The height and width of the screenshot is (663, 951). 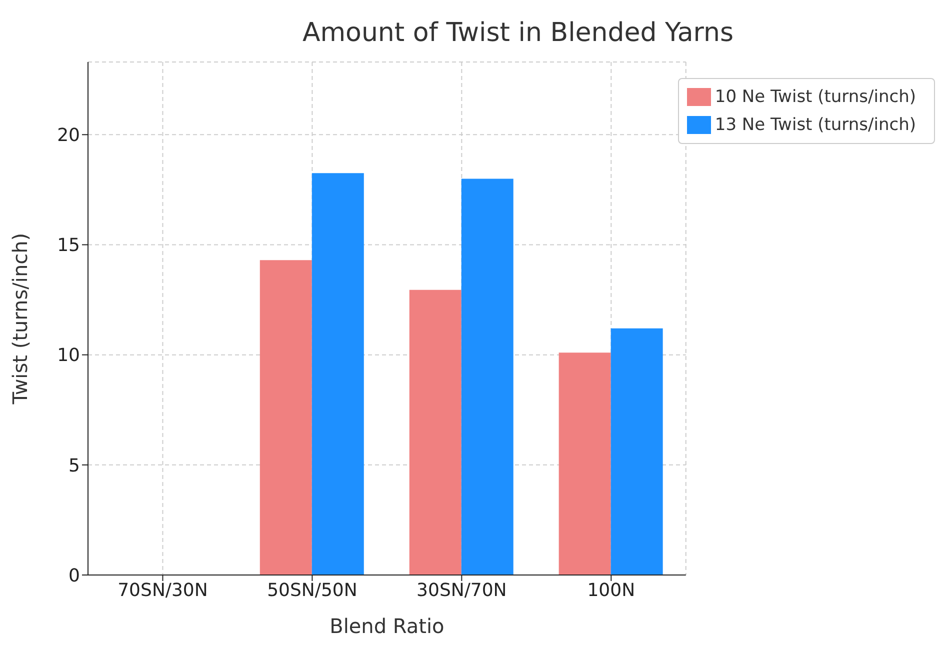 I want to click on legend-label: 10 Ne Twist (turns/inch), so click(x=815, y=97).